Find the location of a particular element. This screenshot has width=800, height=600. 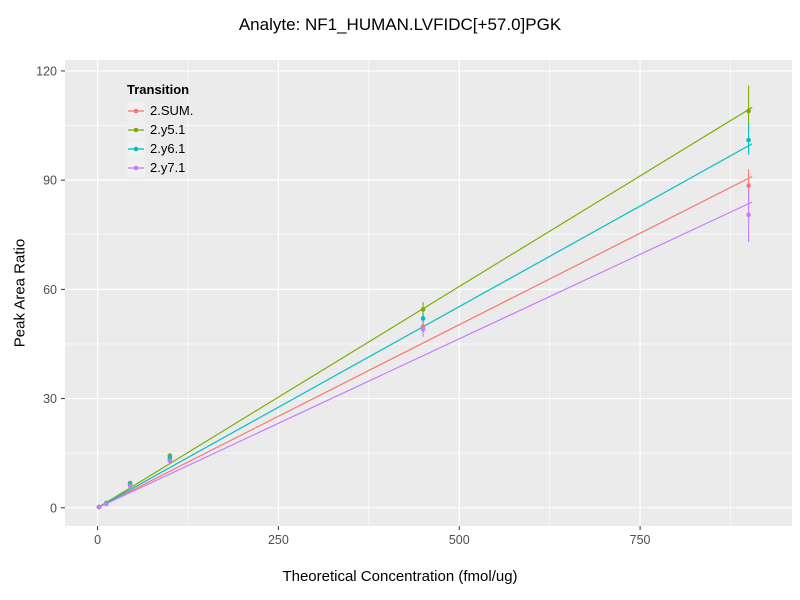

legend-item: 2.SUM. is located at coordinates (160, 110).